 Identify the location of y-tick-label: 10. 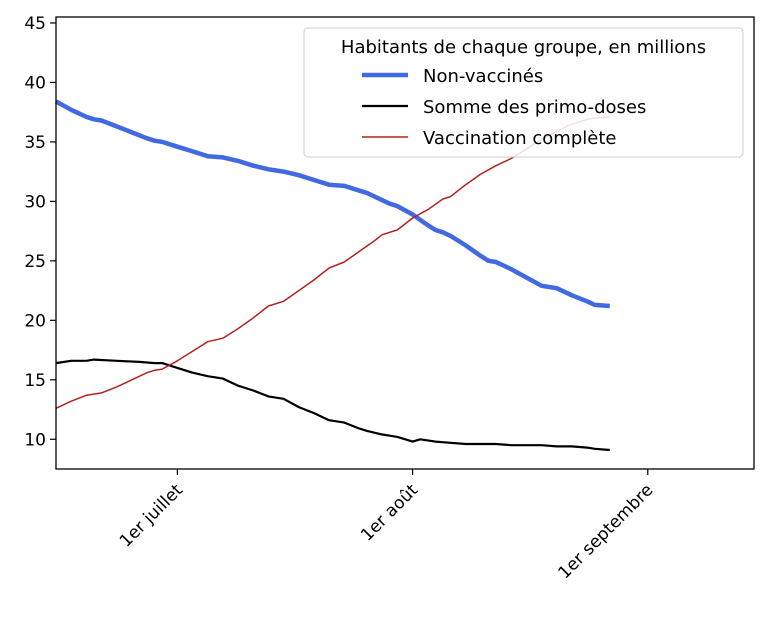
(35, 440).